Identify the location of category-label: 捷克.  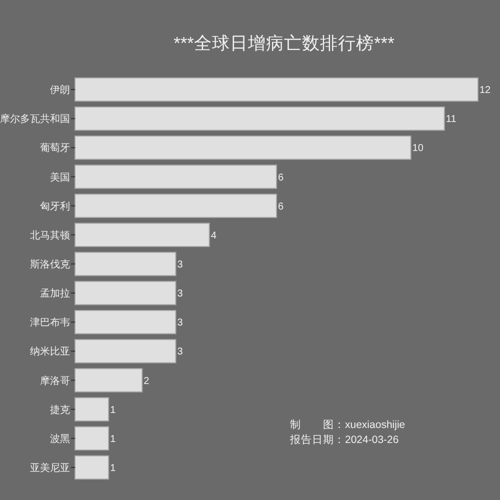
(60, 410).